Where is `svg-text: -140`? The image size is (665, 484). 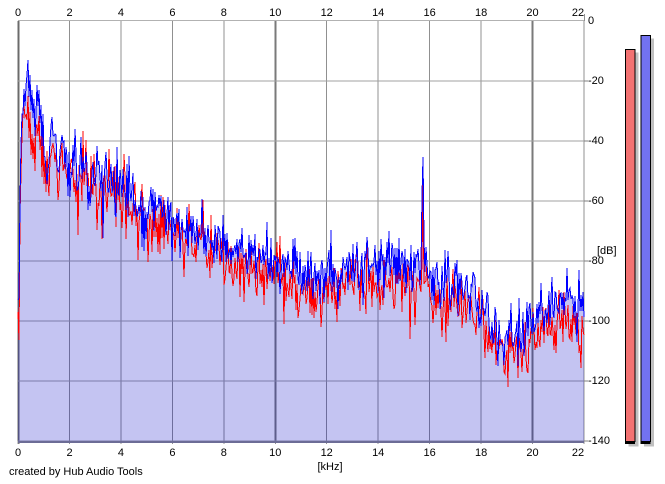
svg-text: -140 is located at coordinates (599, 441).